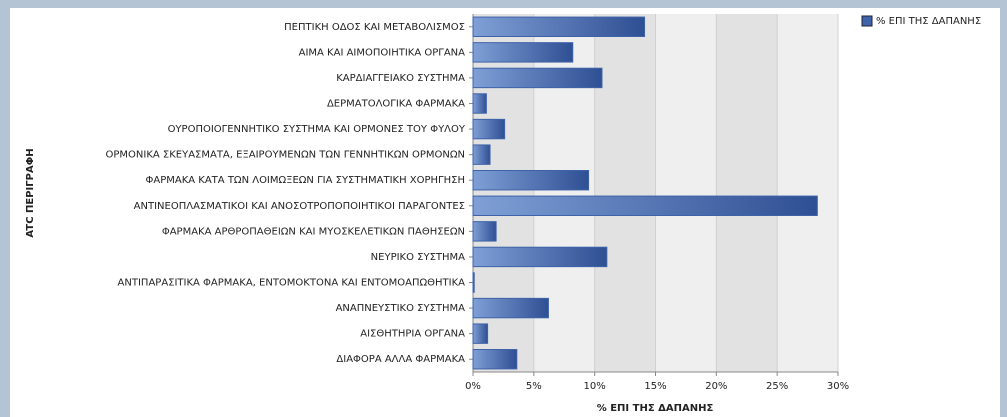 This screenshot has height=417, width=1007. I want to click on x-tick-label: 20%, so click(716, 386).